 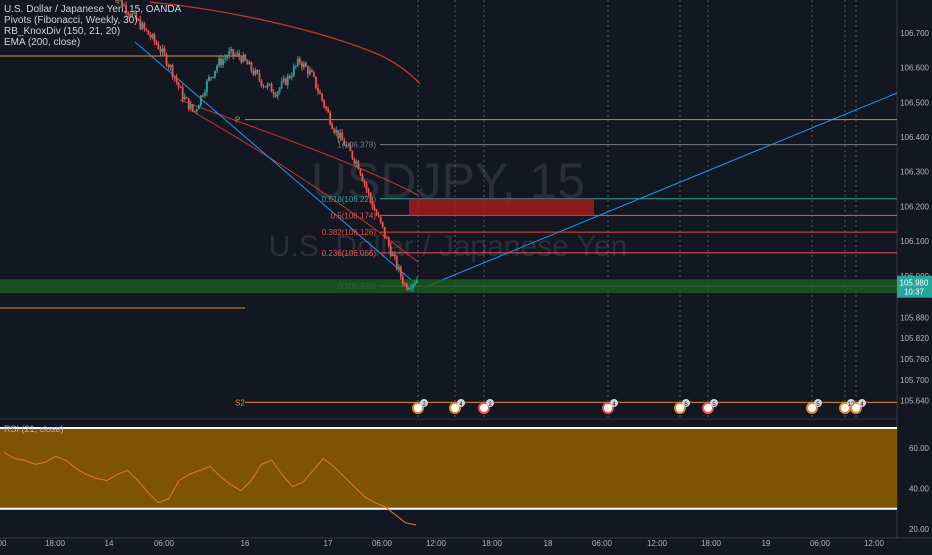 I want to click on time-tick-label: 18, so click(x=548, y=543).